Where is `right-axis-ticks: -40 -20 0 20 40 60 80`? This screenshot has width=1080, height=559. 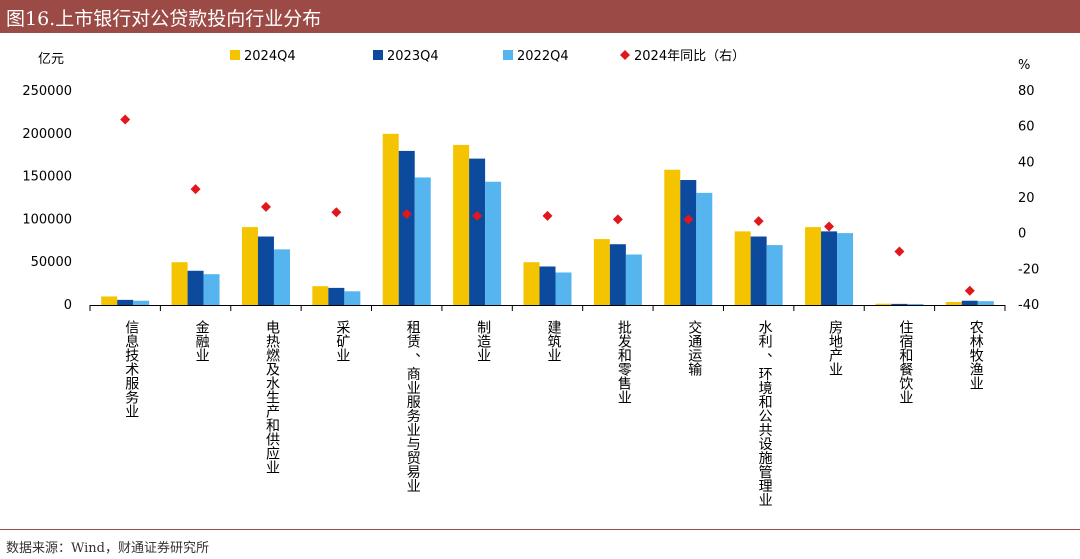
right-axis-ticks: -40 -20 0 20 40 60 80 is located at coordinates (1028, 198).